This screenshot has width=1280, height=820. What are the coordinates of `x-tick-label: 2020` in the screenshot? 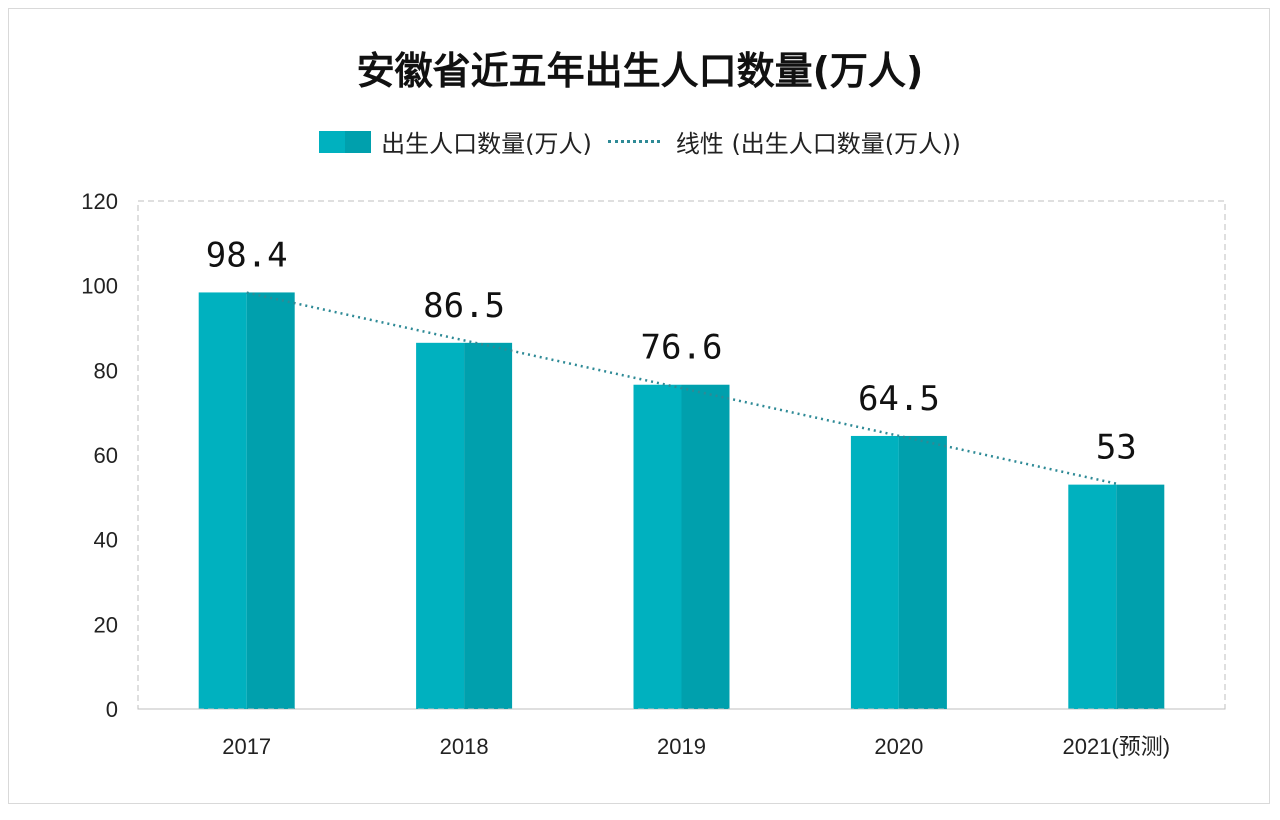 It's located at (898, 746).